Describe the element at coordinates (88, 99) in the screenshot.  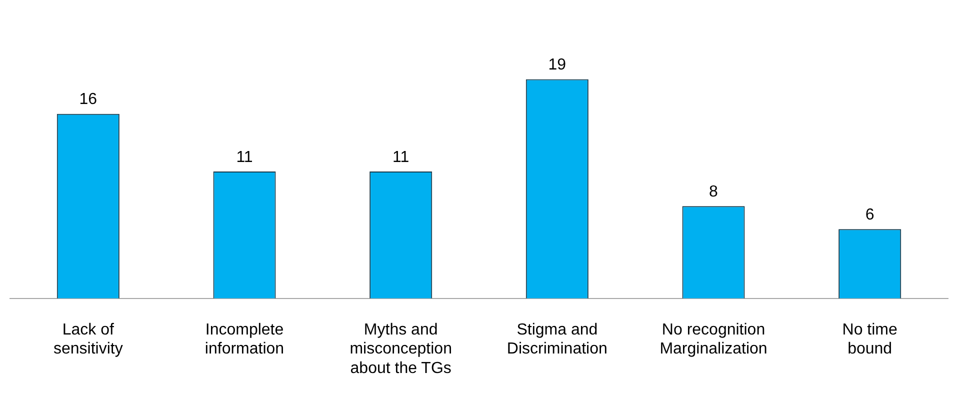
I see `data-label: 16` at that location.